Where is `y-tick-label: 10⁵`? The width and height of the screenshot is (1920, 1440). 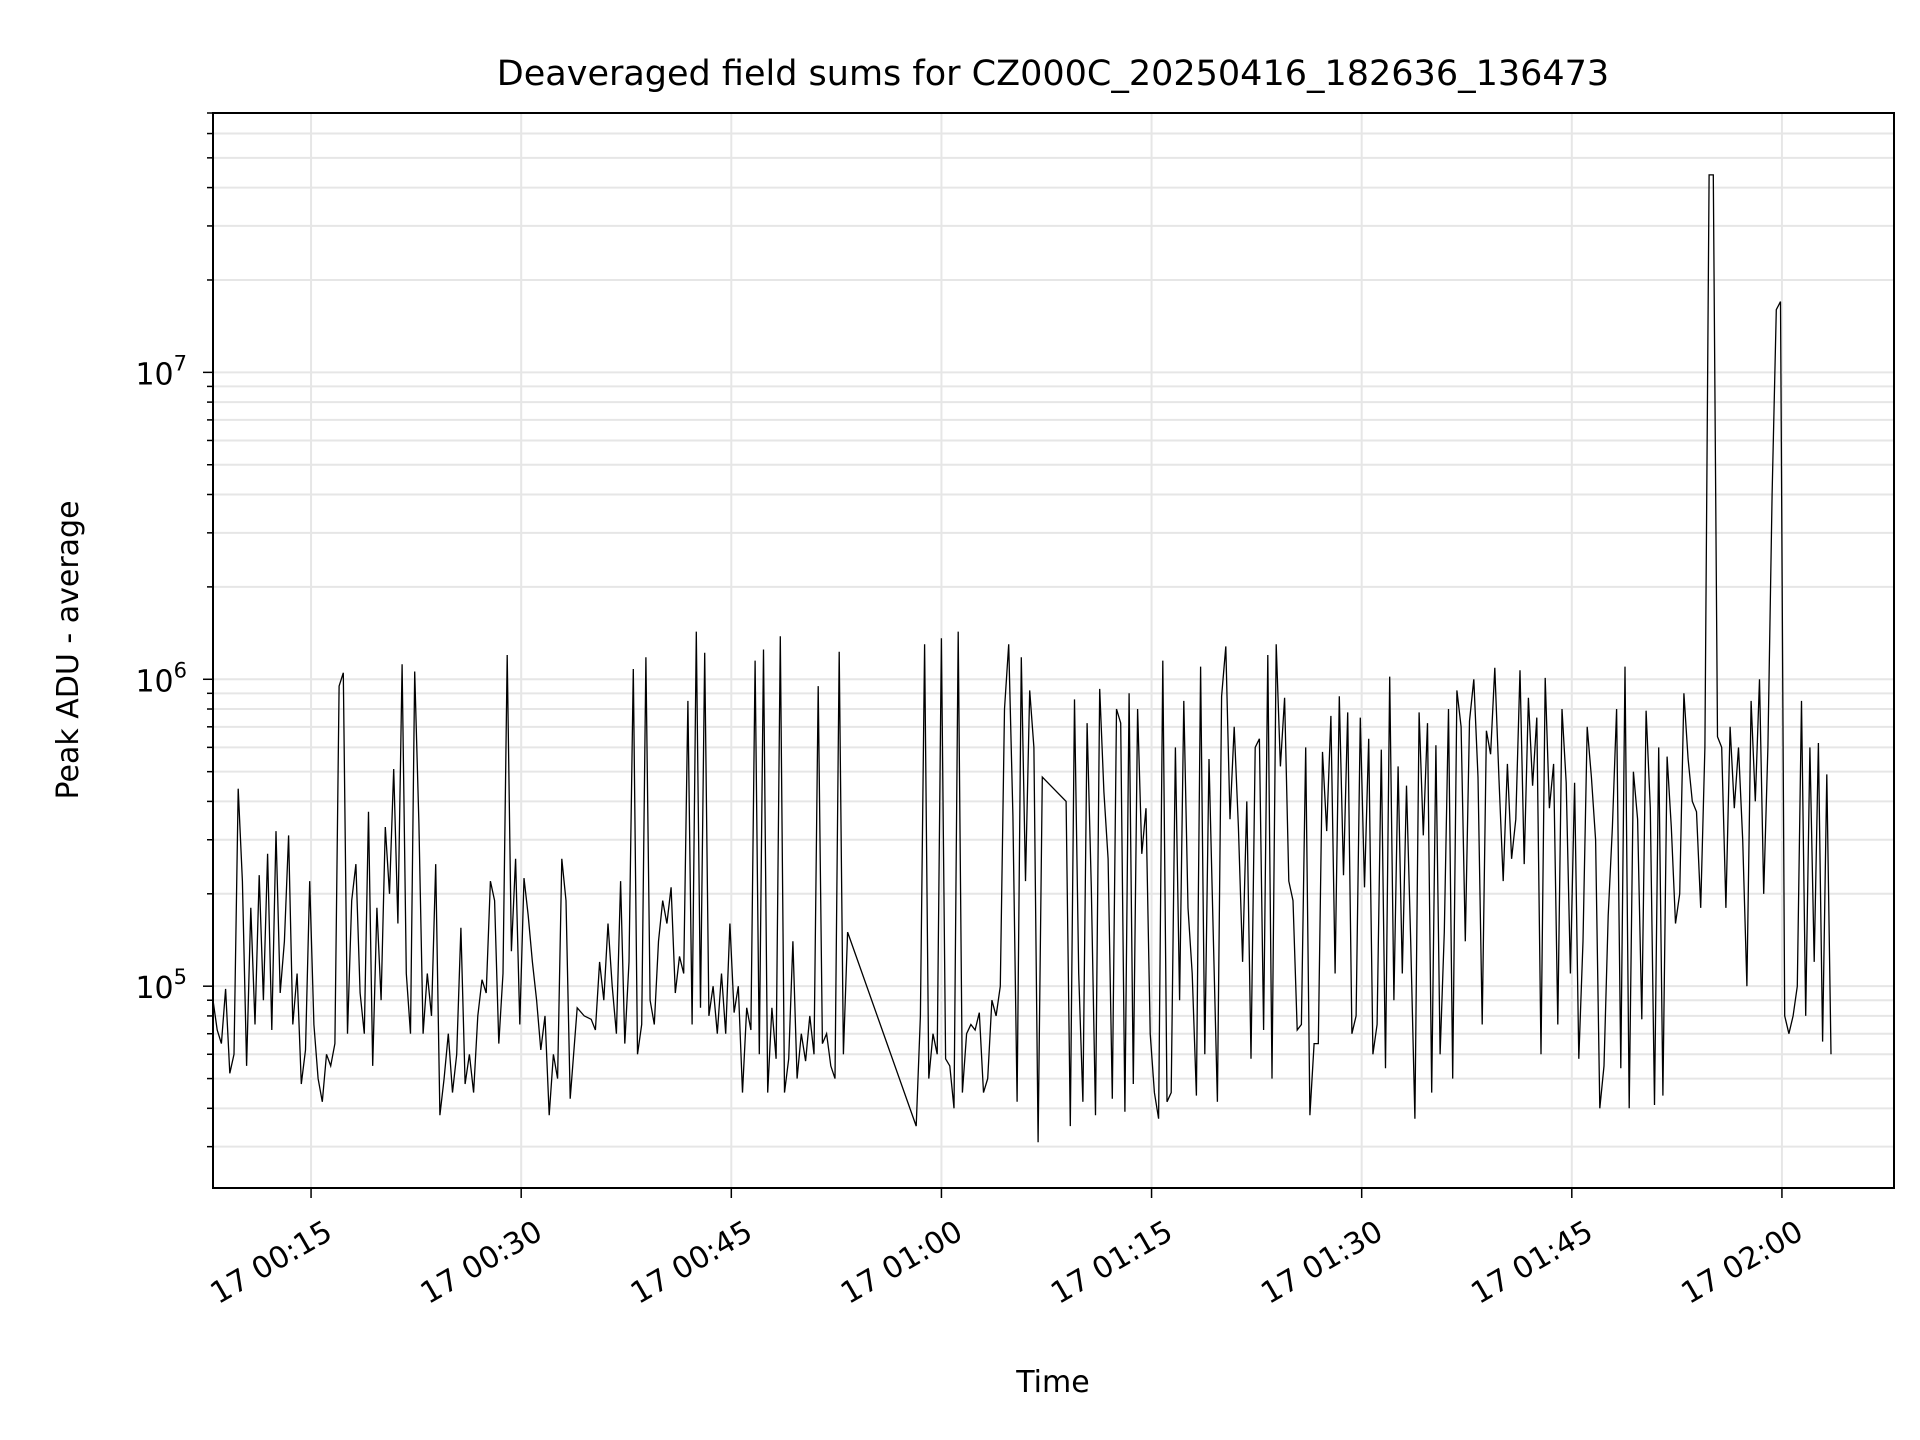
y-tick-label: 10⁵ is located at coordinates (161, 985).